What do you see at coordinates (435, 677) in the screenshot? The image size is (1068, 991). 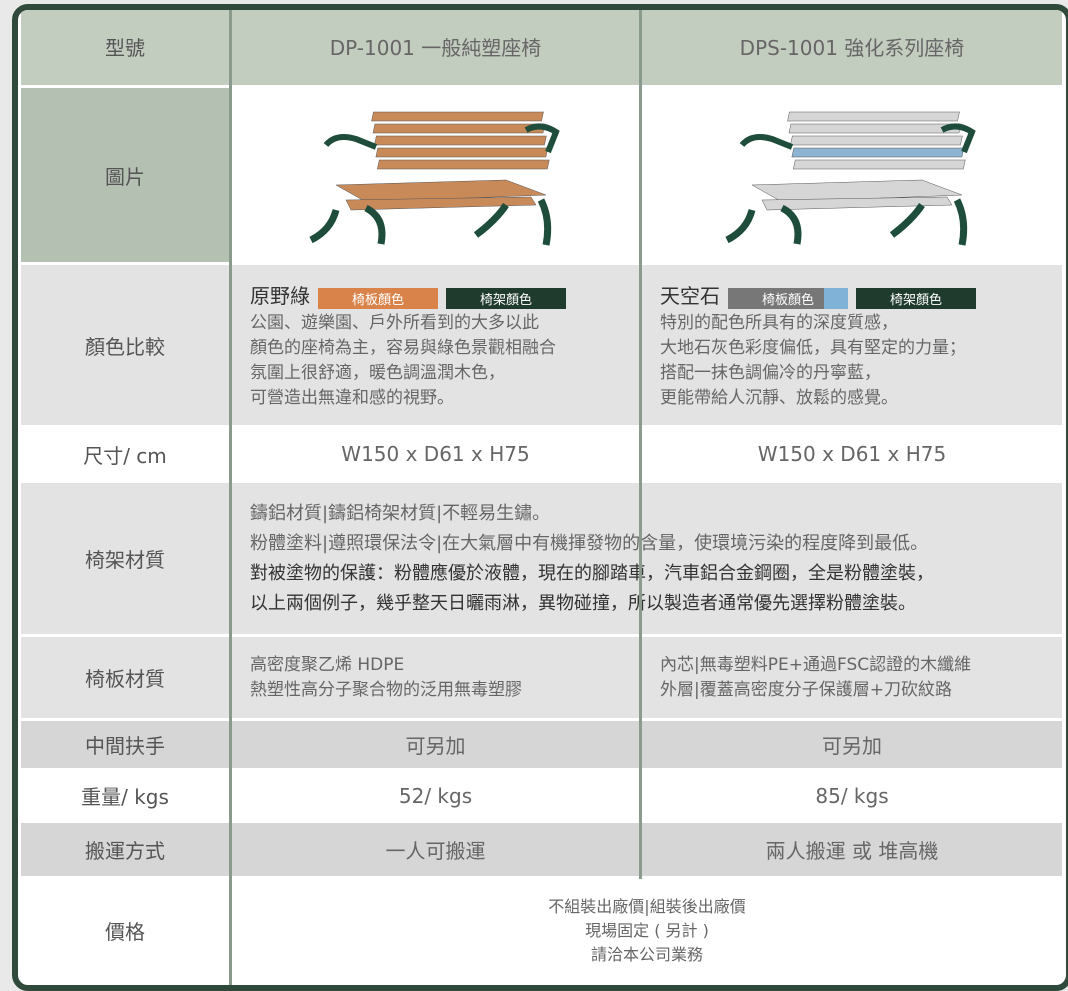 I see `table-cell: 高密度聚乙烯 HDPE 熱塑性高分子聚合物的泛用無毒塑膠` at bounding box center [435, 677].